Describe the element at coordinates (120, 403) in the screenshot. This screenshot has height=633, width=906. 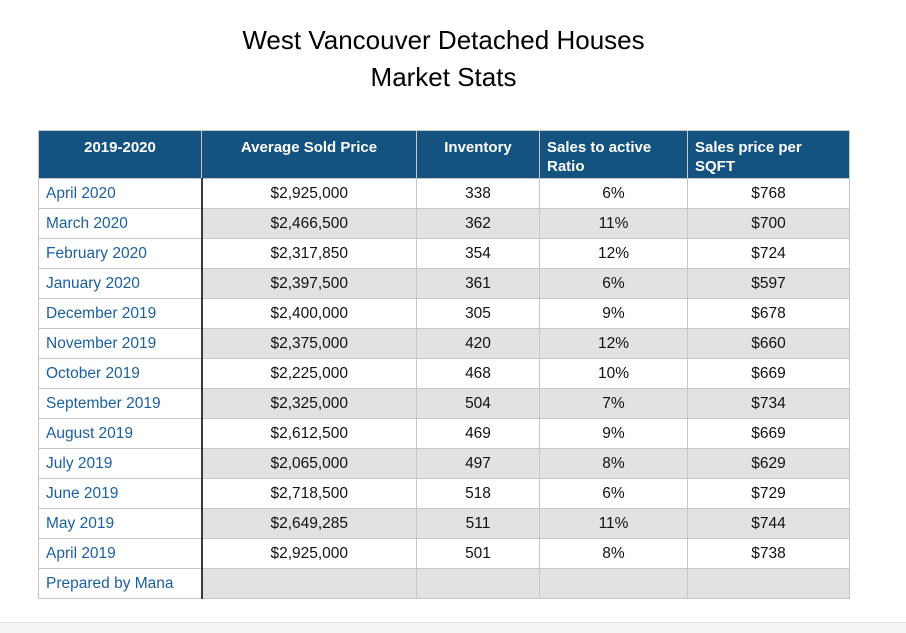
I see `month-cell: September 2019` at that location.